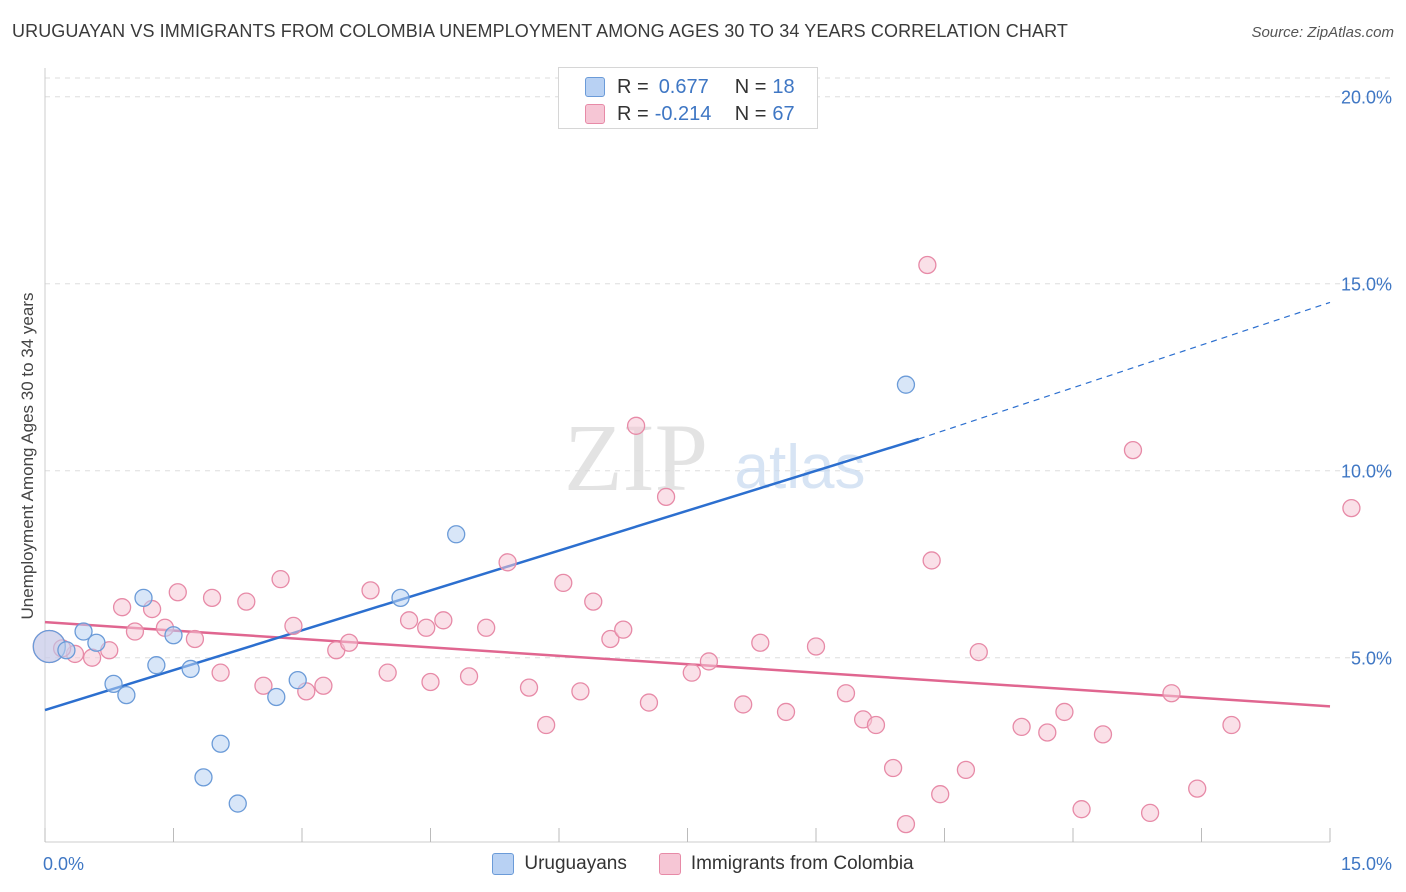 Image resolution: width=1406 pixels, height=892 pixels. I want to click on source-credit: Source: ZipAtlas.com, so click(1322, 32).